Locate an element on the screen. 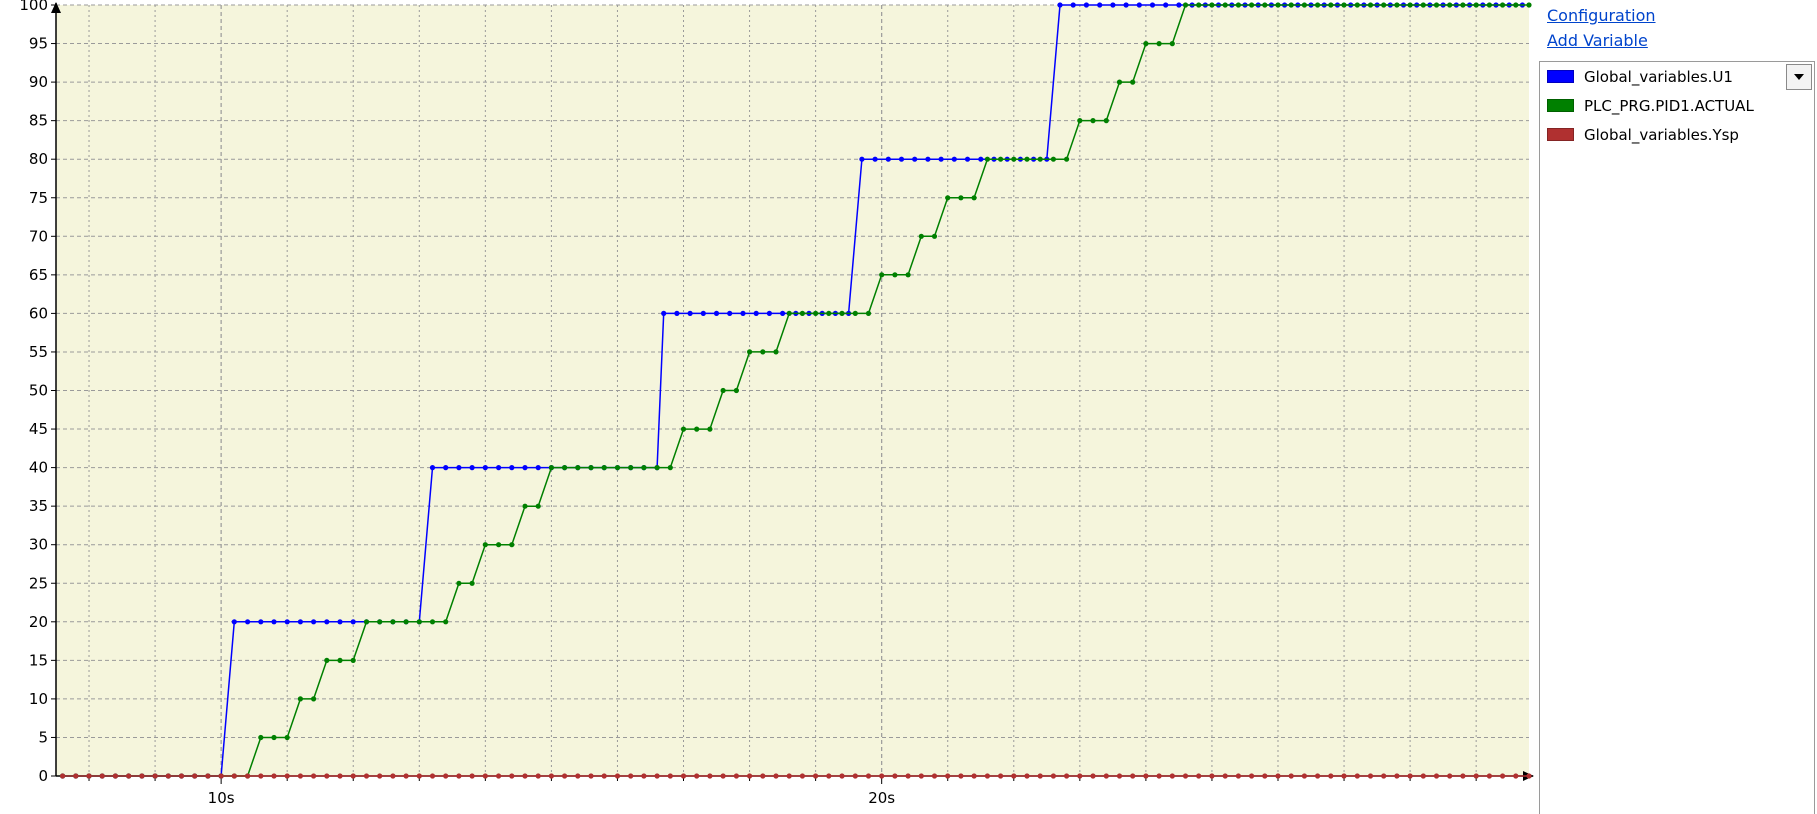 This screenshot has height=814, width=1817. variable-name: PLC_PRG.PID1.ACTUAL is located at coordinates (1669, 105).